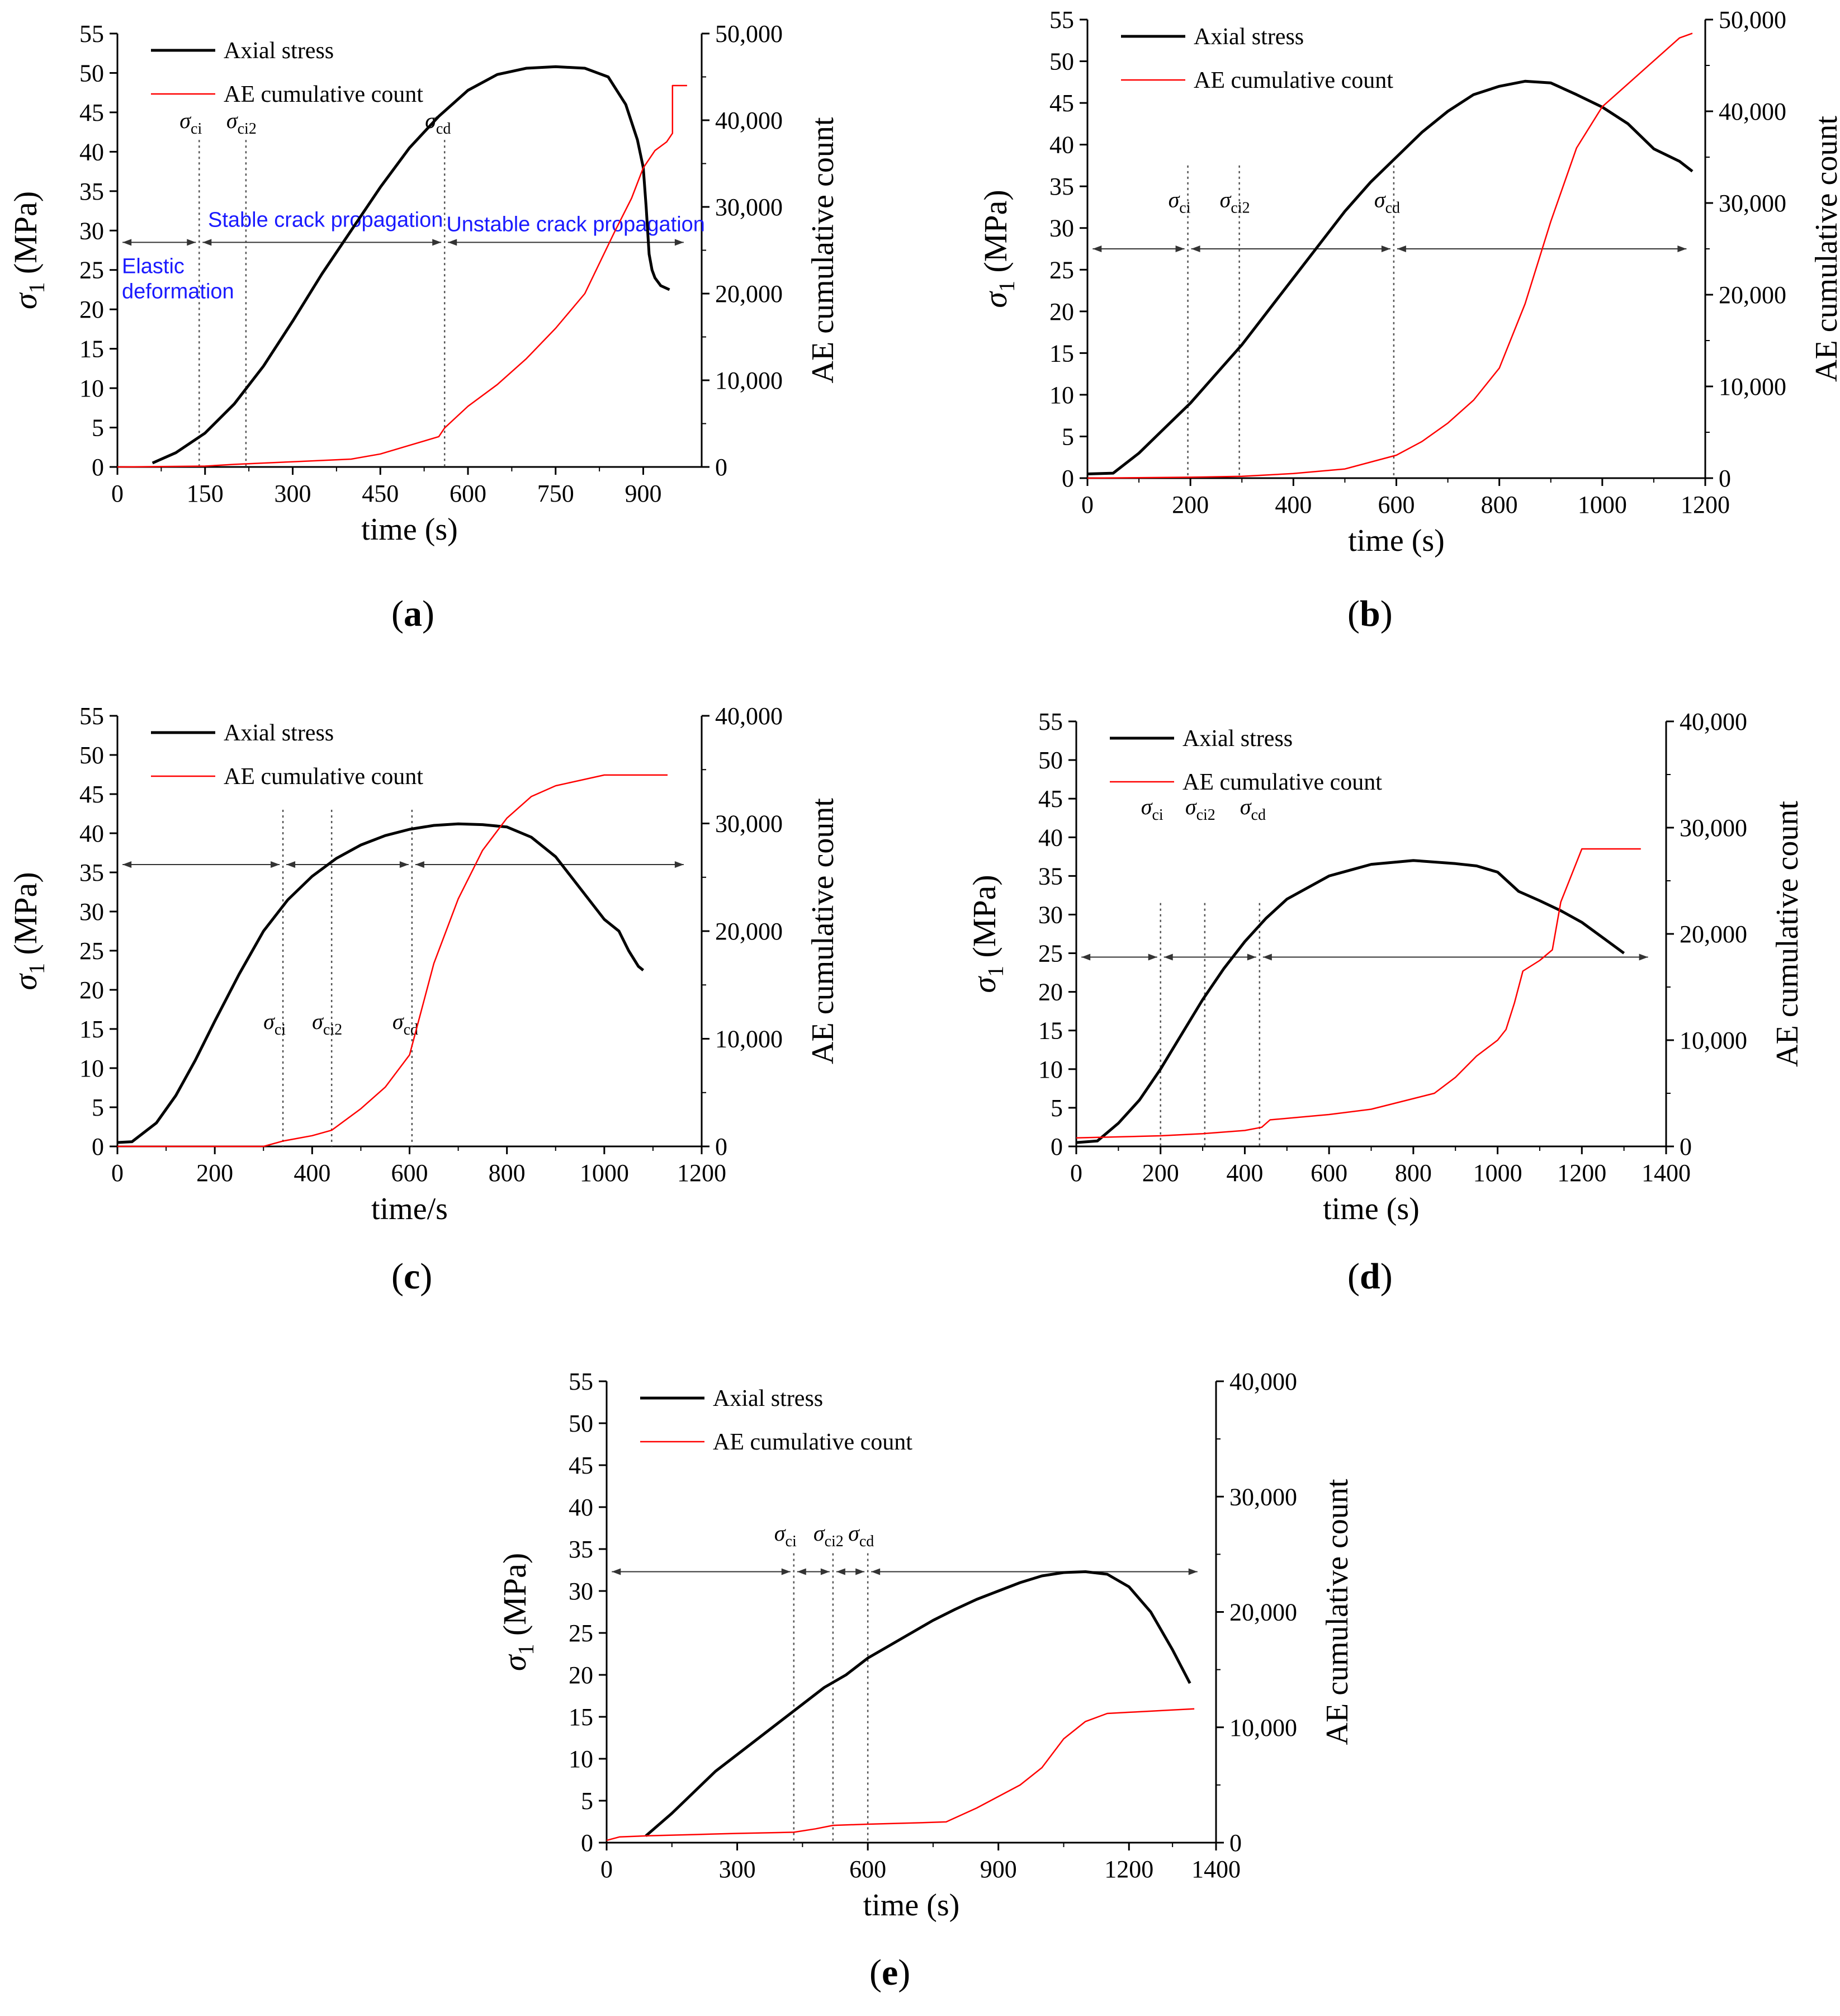  Describe the element at coordinates (412, 1277) in the screenshot. I see `panel-caption-c: (c)` at that location.